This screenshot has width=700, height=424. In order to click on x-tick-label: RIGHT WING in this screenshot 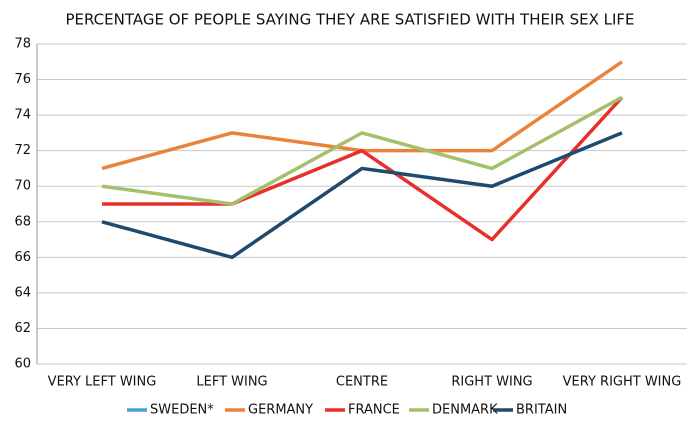, I will do `click(491, 382)`.